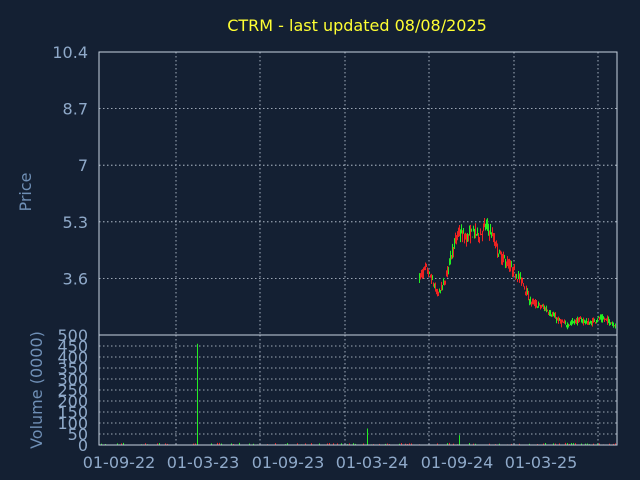 The image size is (640, 480). I want to click on volume-tick-label: 450, so click(72, 346).